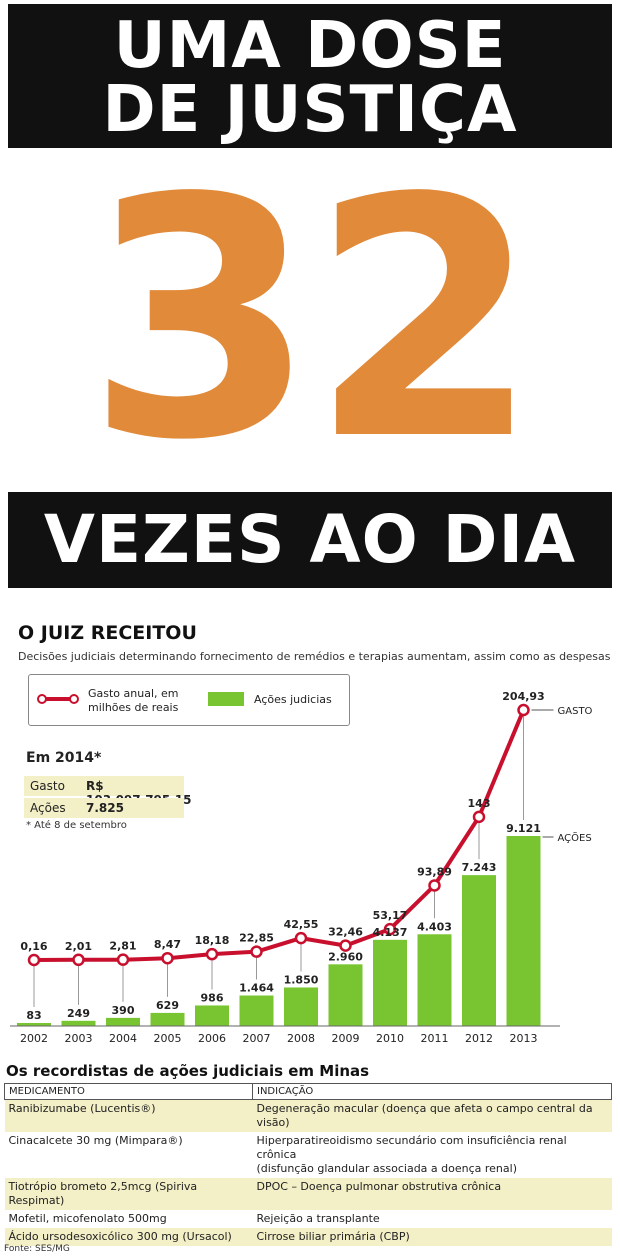  I want to click on stat-acoes-label: Ações, so click(48, 808).